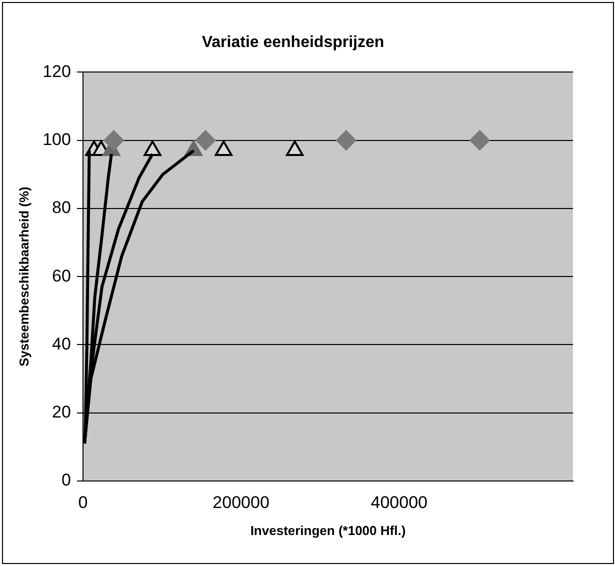  What do you see at coordinates (293, 43) in the screenshot?
I see `chart-title: Variatie eenheidsprijzen` at bounding box center [293, 43].